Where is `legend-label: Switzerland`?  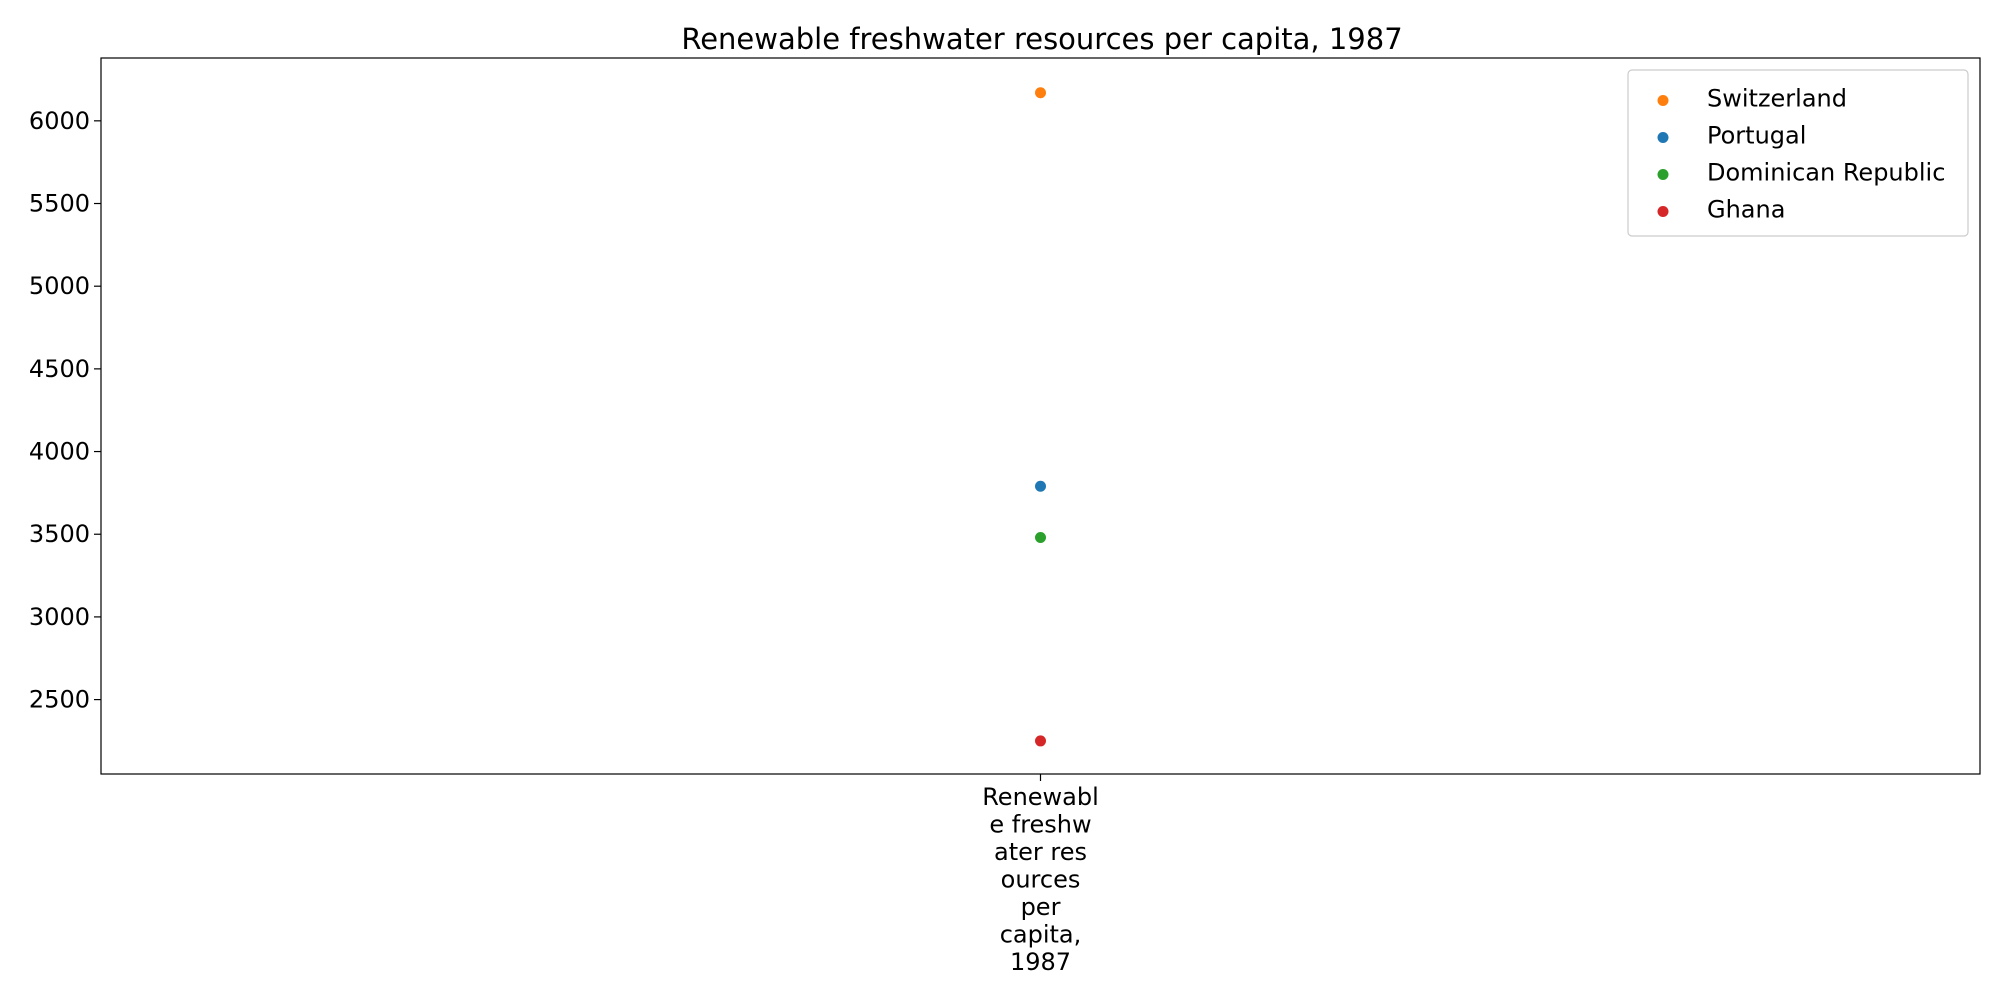 legend-label: Switzerland is located at coordinates (1777, 99).